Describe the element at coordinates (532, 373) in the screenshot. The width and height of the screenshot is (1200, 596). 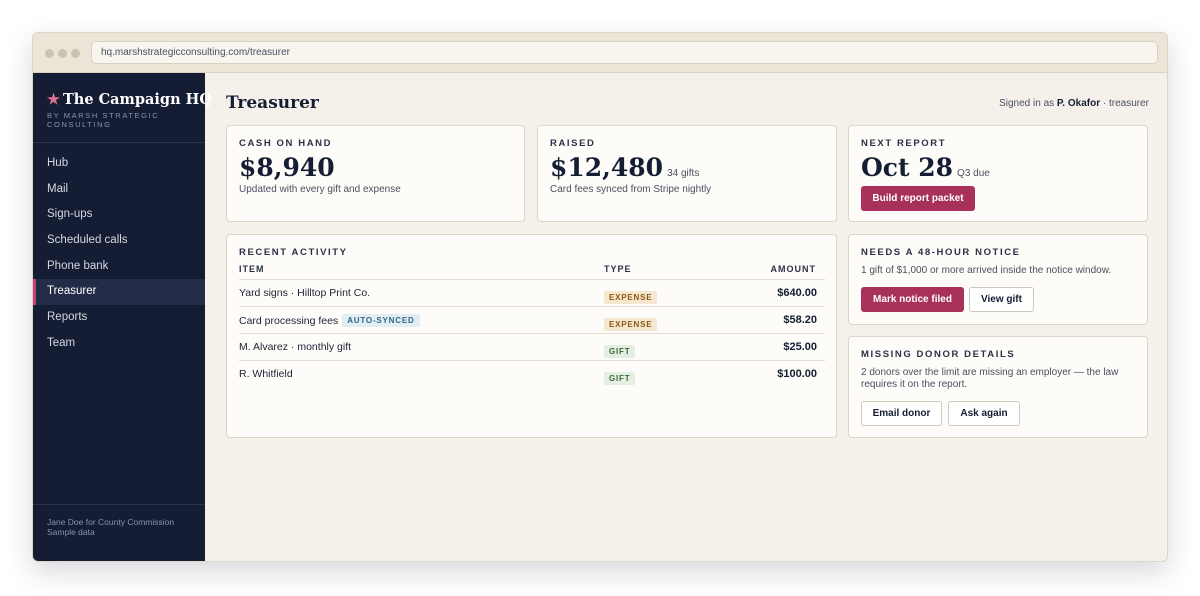
I see `table-row: R. Whitfield GIFT $100.00` at that location.